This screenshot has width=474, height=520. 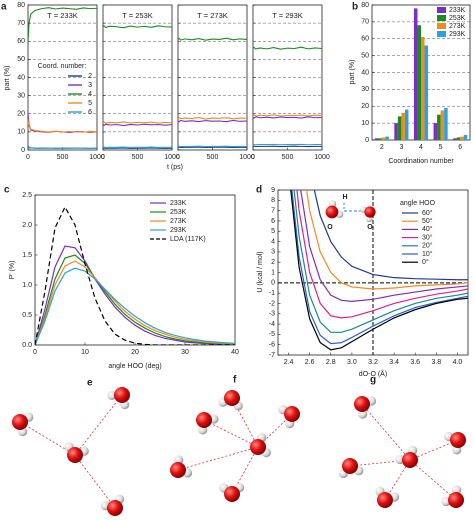 I want to click on annotation: H, so click(x=344, y=197).